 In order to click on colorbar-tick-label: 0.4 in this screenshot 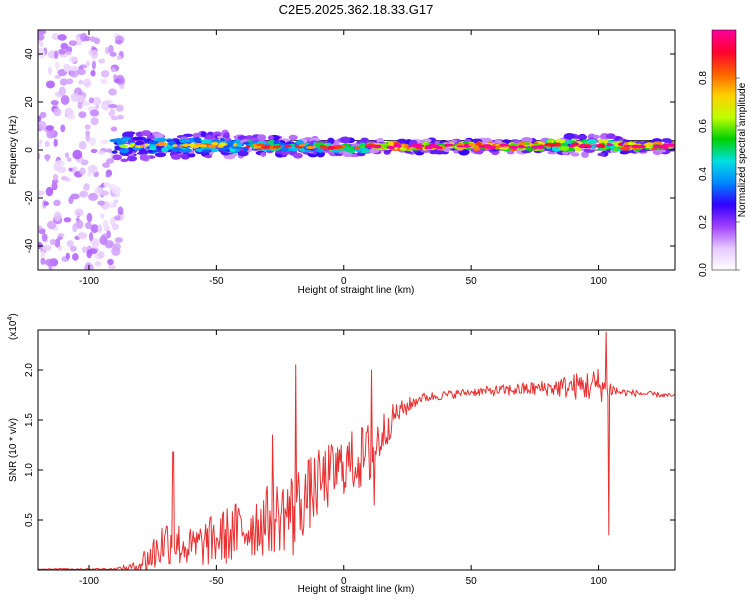, I will do `click(703, 174)`.